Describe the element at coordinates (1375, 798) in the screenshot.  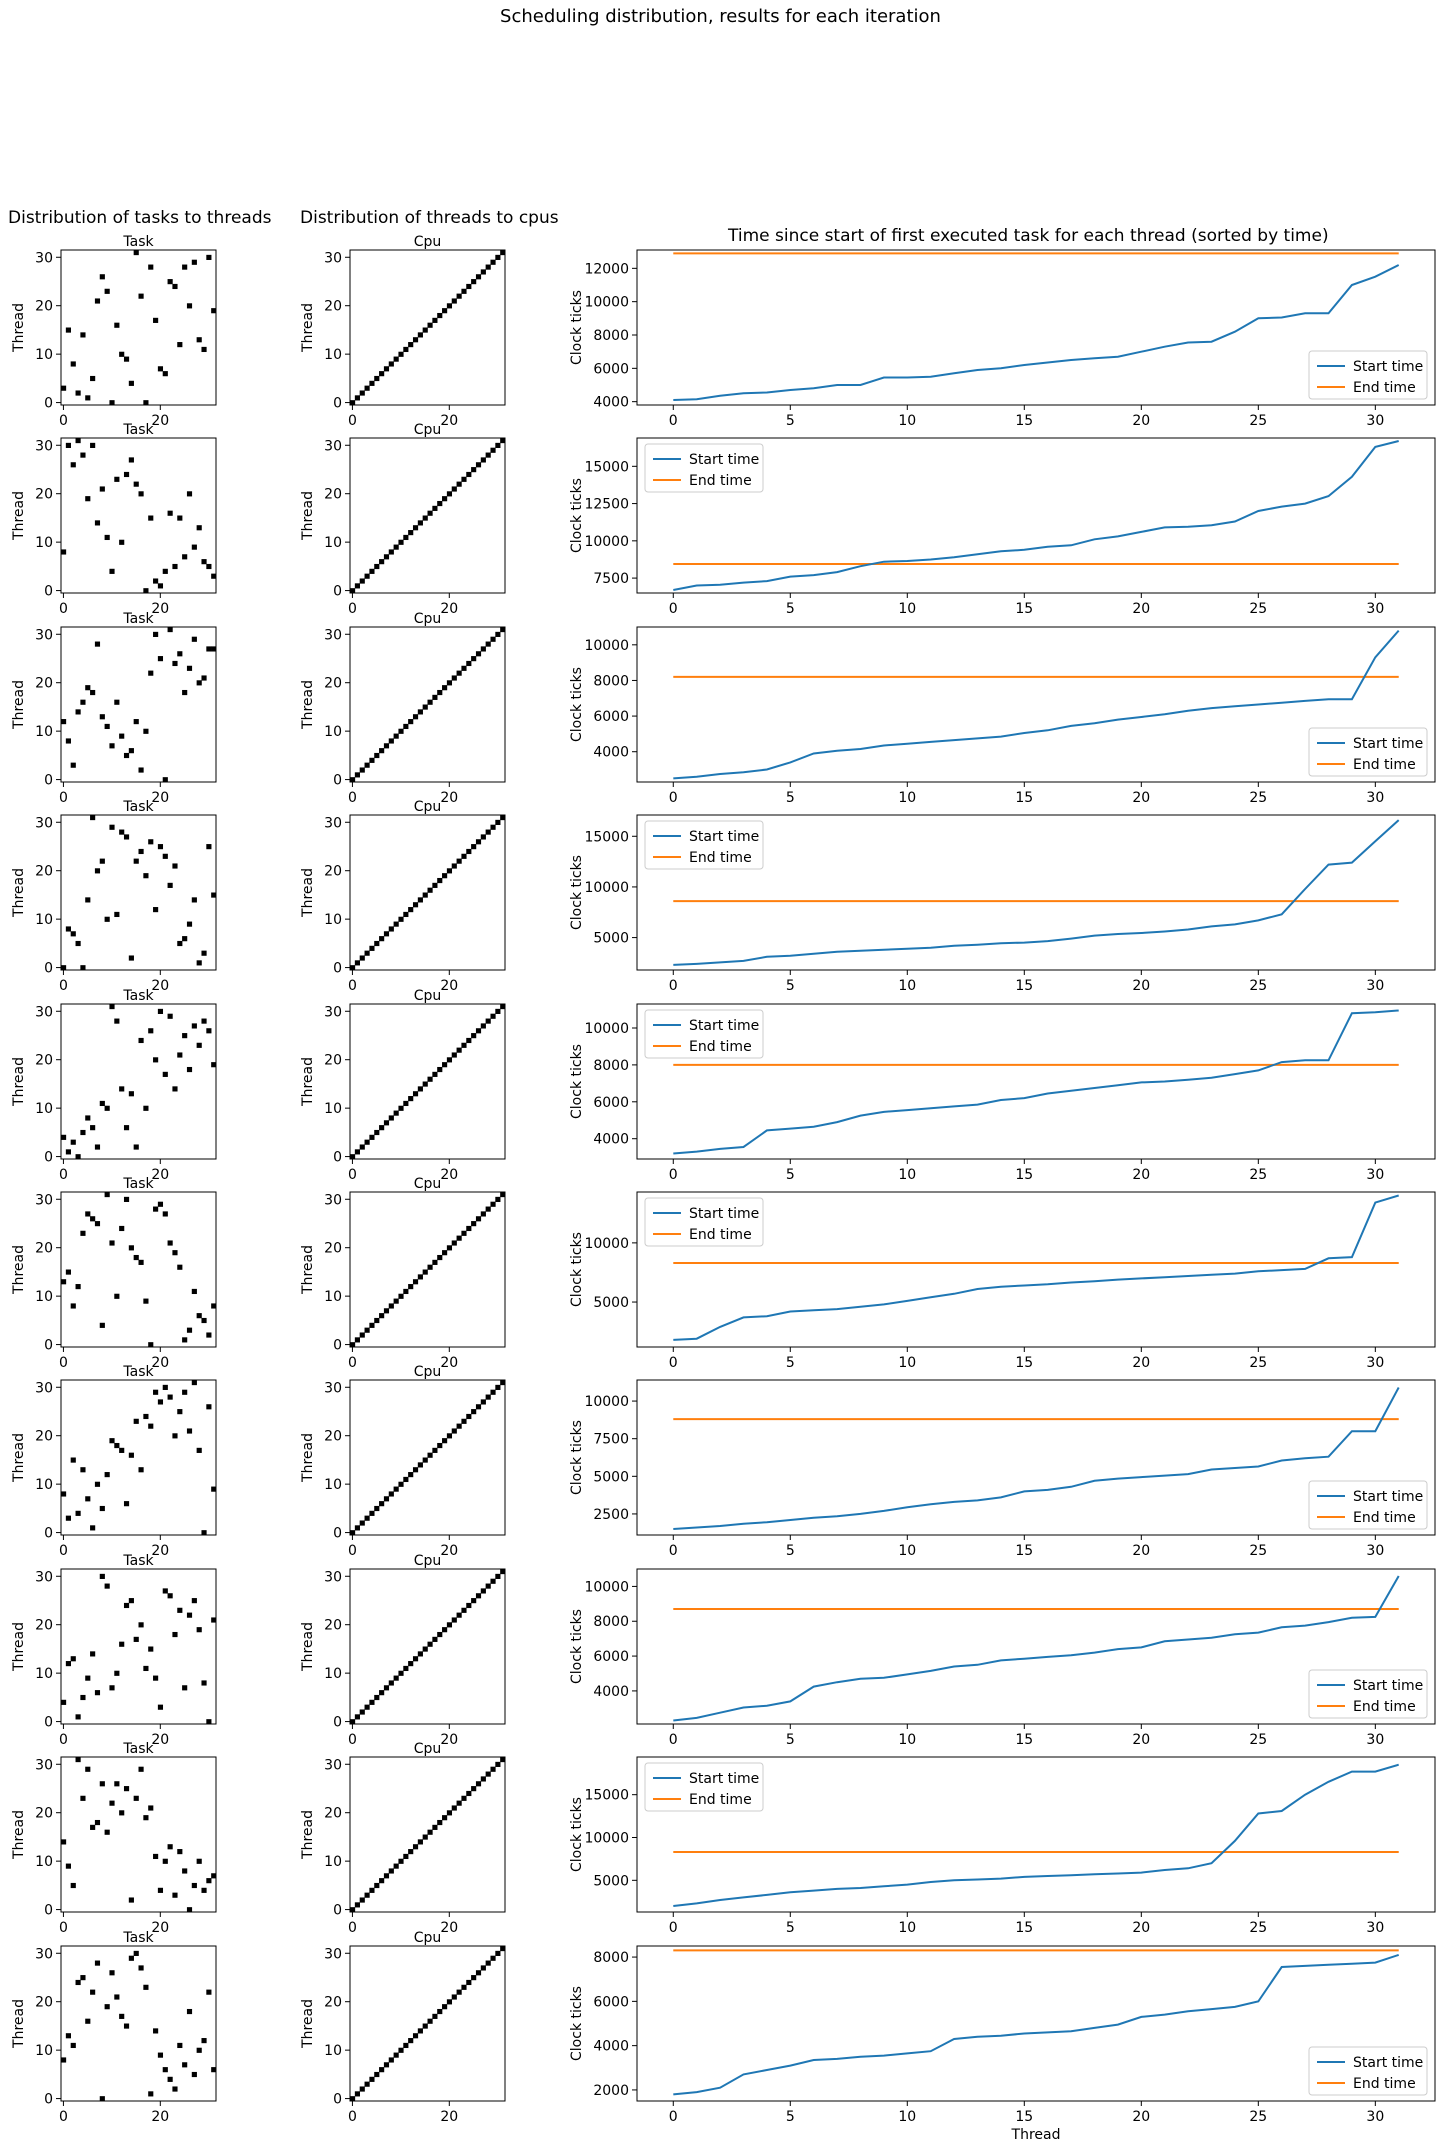
I see `x-tick-label: 30` at that location.